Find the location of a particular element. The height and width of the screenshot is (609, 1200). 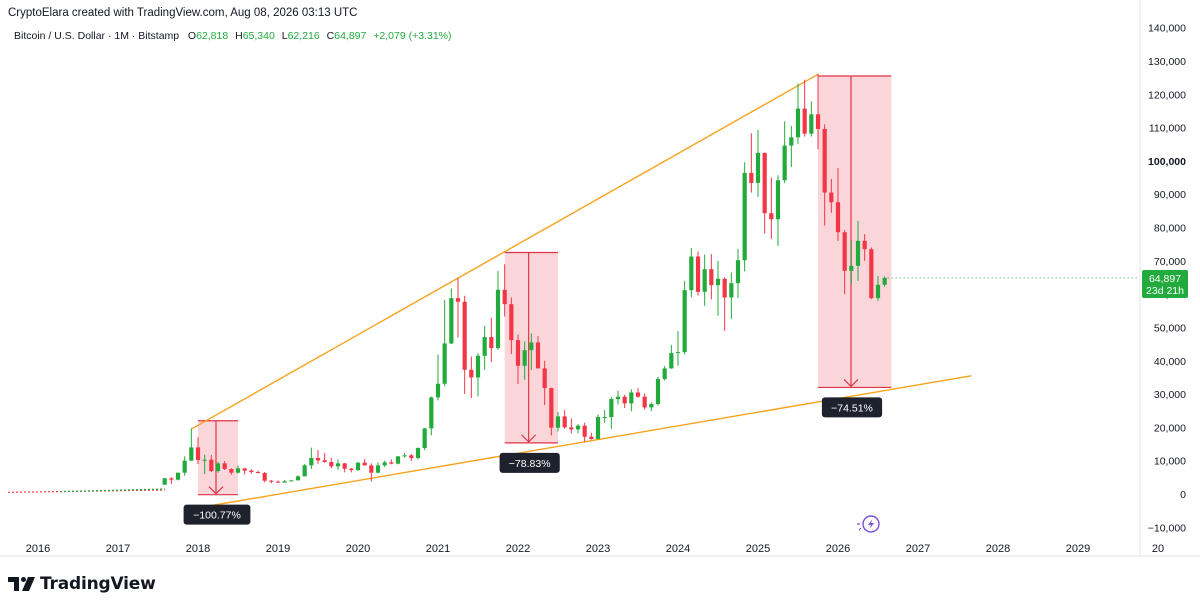

high-label: H is located at coordinates (239, 36).